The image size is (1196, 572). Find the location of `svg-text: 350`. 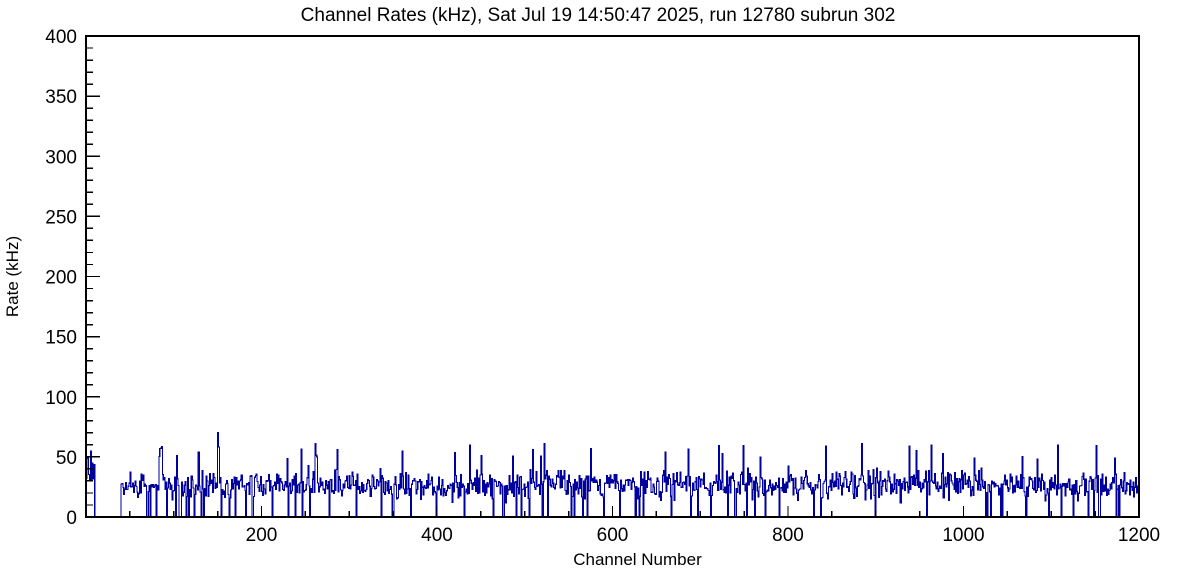

svg-text: 350 is located at coordinates (61, 97).